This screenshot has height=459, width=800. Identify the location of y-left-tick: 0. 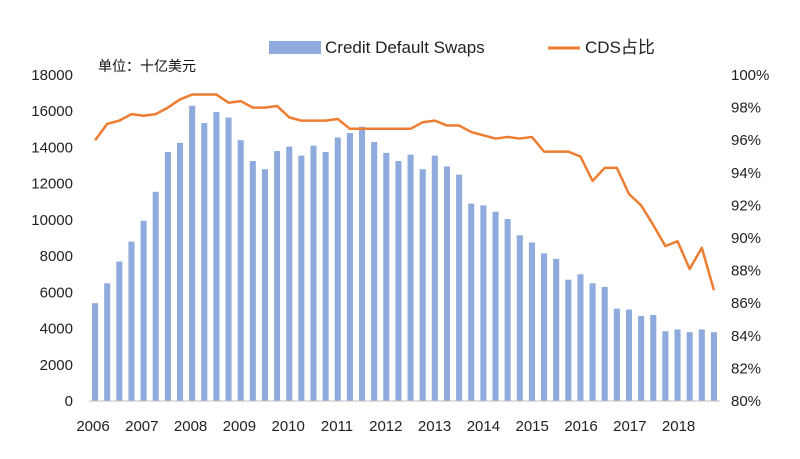
(69, 401).